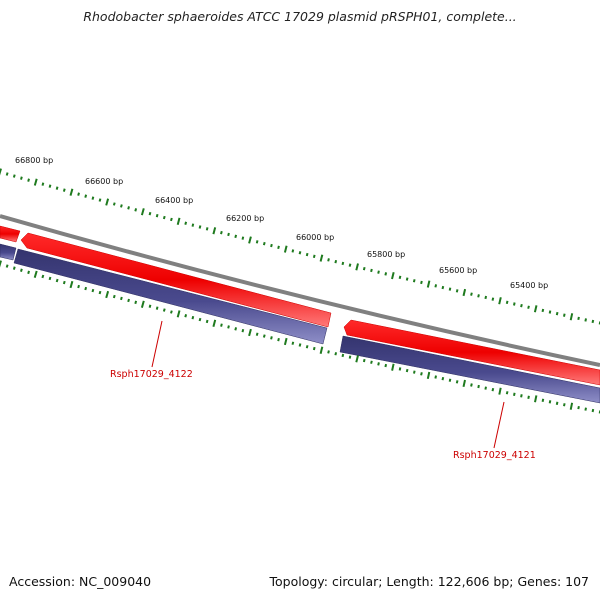 This screenshot has height=600, width=600. Describe the element at coordinates (10, 234) in the screenshot. I see `feature-arrow-left-fragment` at that location.